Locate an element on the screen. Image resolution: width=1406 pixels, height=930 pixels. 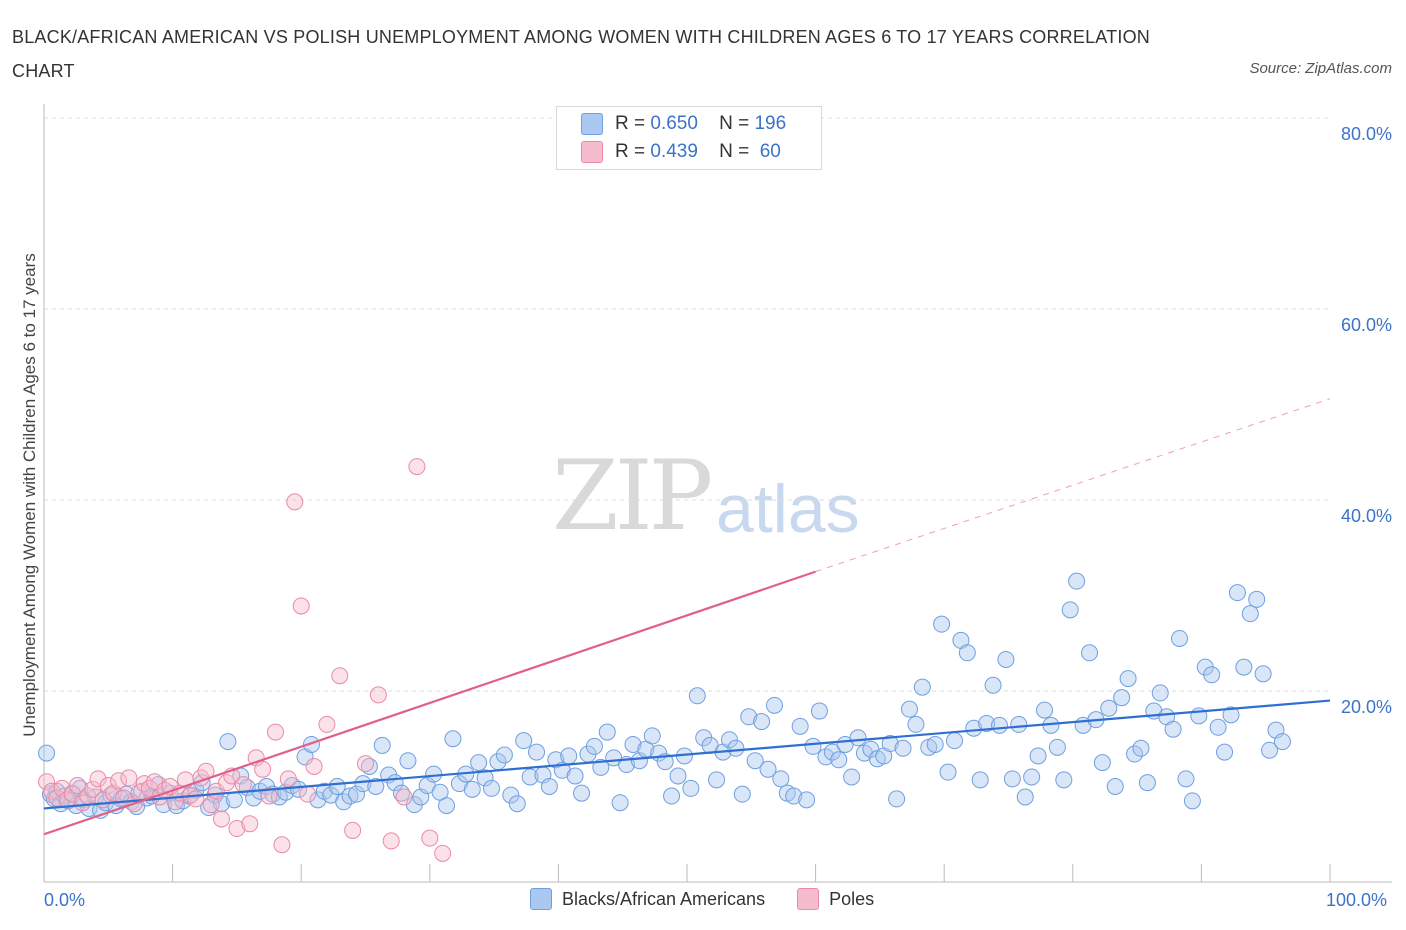
blue-swatch is located at coordinates (592, 124).